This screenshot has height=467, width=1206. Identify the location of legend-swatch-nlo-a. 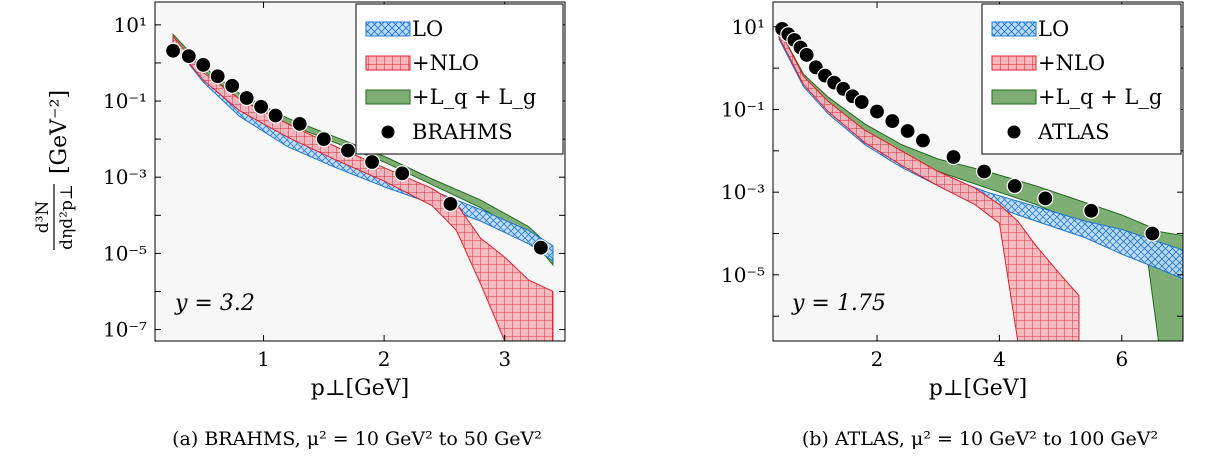
(388, 63).